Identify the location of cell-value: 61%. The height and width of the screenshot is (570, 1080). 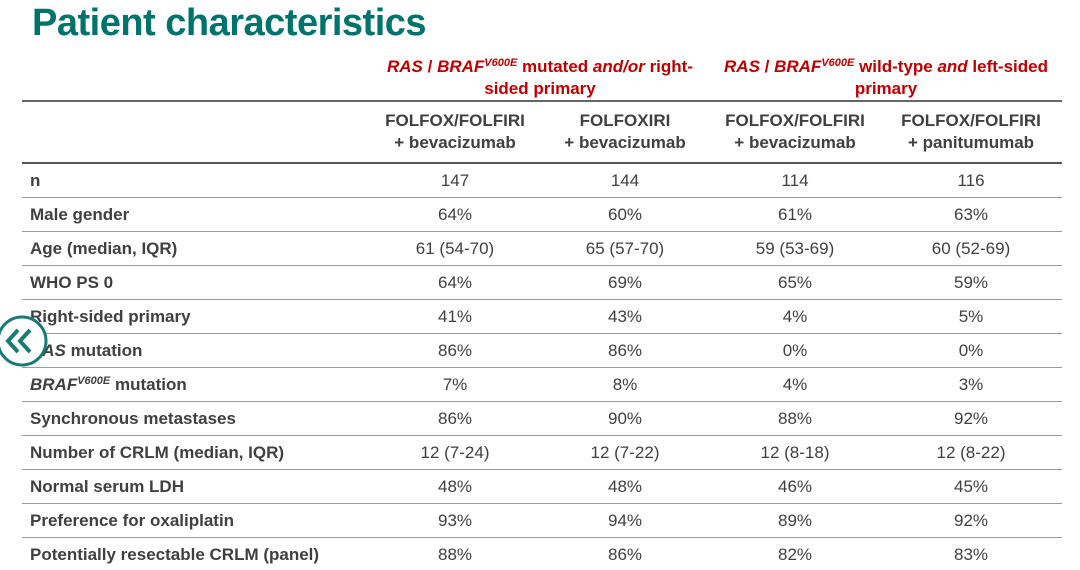
(795, 214).